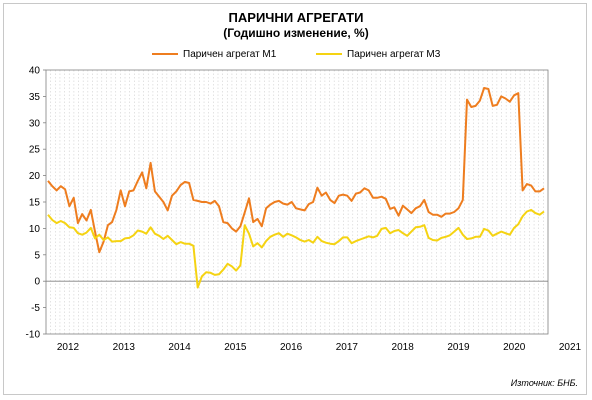  Describe the element at coordinates (291, 347) in the screenshot. I see `x-tick-label: 2016` at that location.